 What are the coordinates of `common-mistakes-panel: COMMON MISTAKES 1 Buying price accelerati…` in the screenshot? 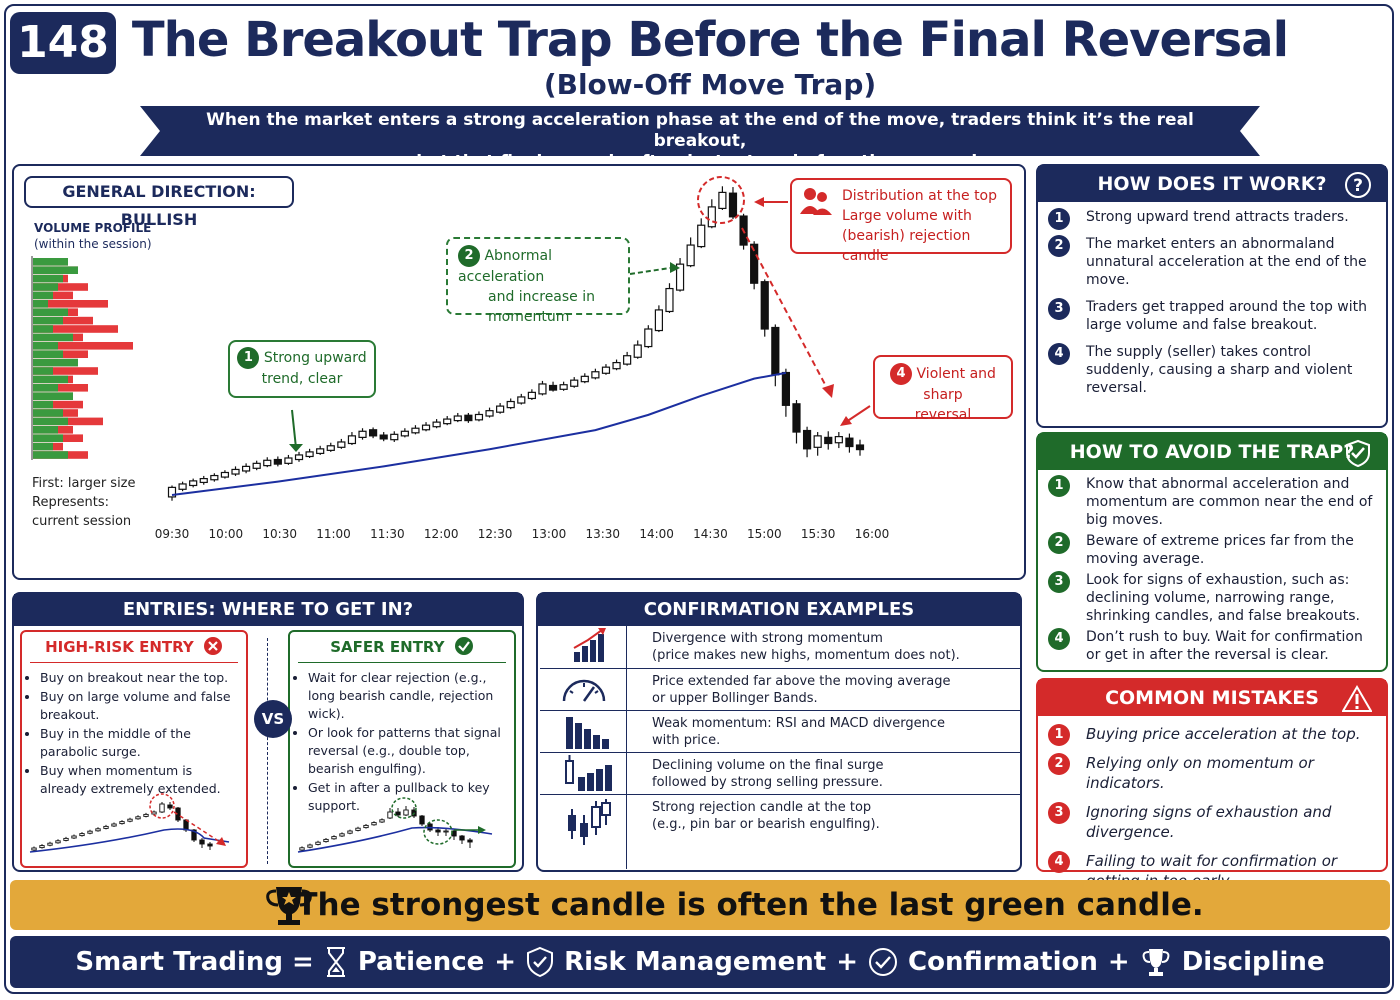 It's located at (1212, 784).